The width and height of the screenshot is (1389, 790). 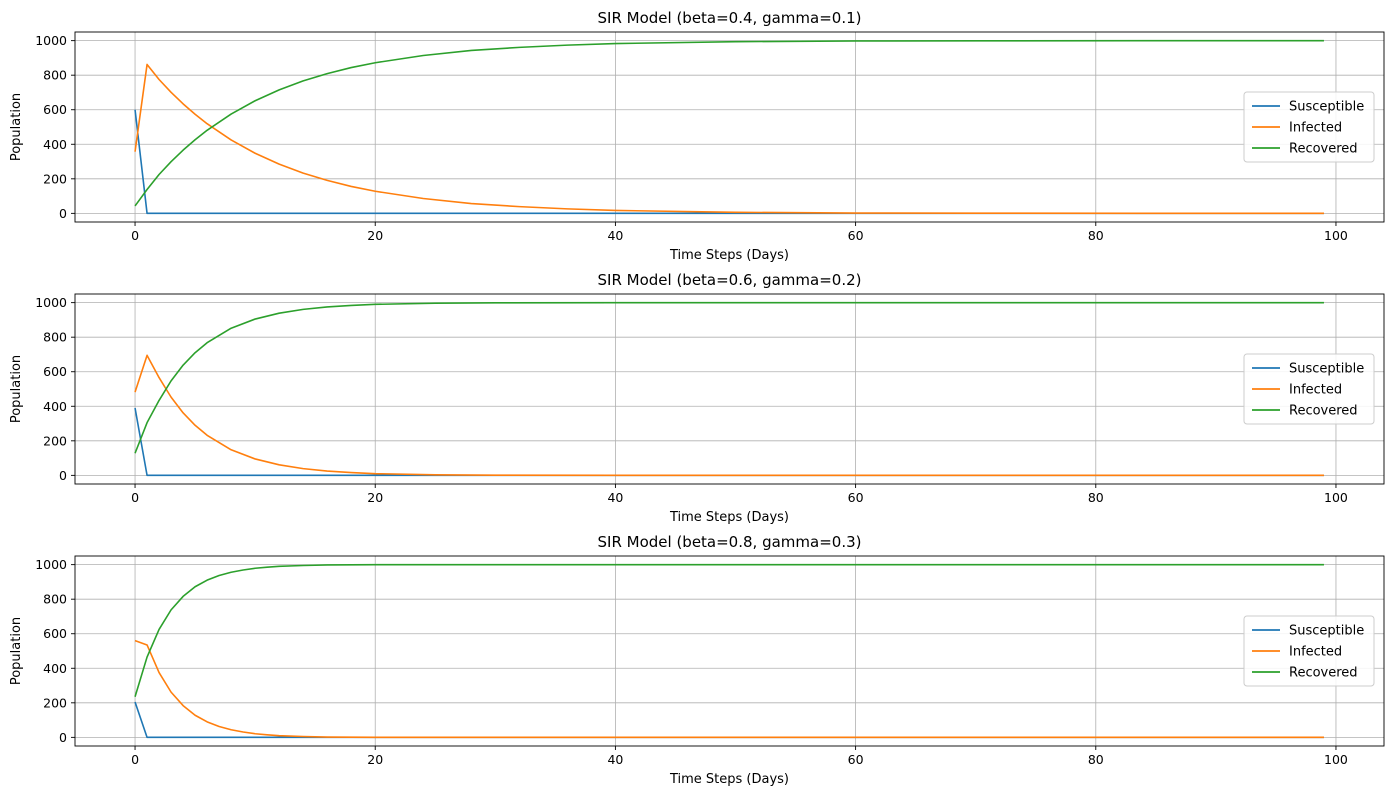 I want to click on chart-title: SIR Model (beta=0.4, gamma=0.1), so click(x=730, y=18).